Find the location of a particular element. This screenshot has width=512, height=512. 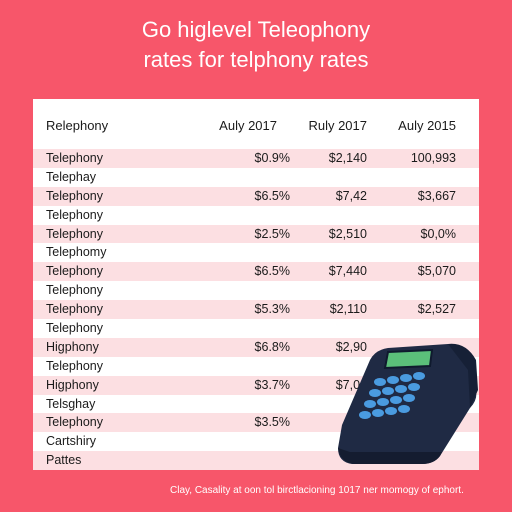

row-label: Telsghay is located at coordinates (71, 403).